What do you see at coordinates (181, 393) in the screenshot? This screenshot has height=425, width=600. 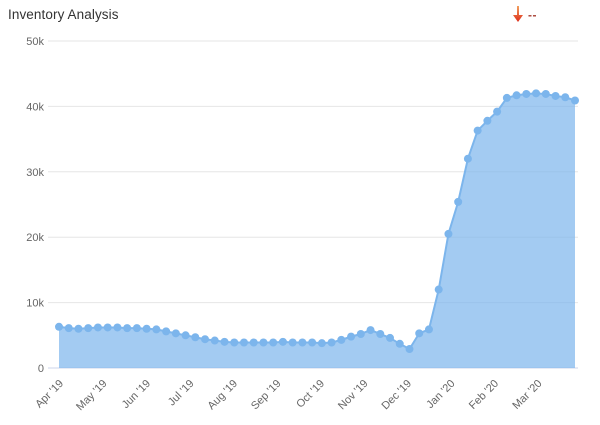 I see `x-axis-tick-label: Jul '19` at bounding box center [181, 393].